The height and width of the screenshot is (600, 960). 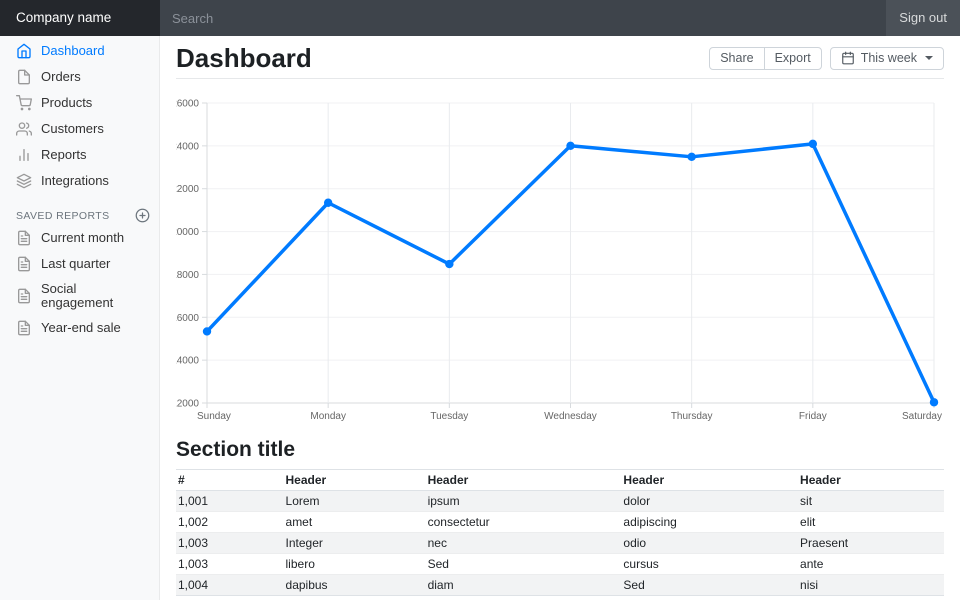 I want to click on share-button-label: Share, so click(x=737, y=57).